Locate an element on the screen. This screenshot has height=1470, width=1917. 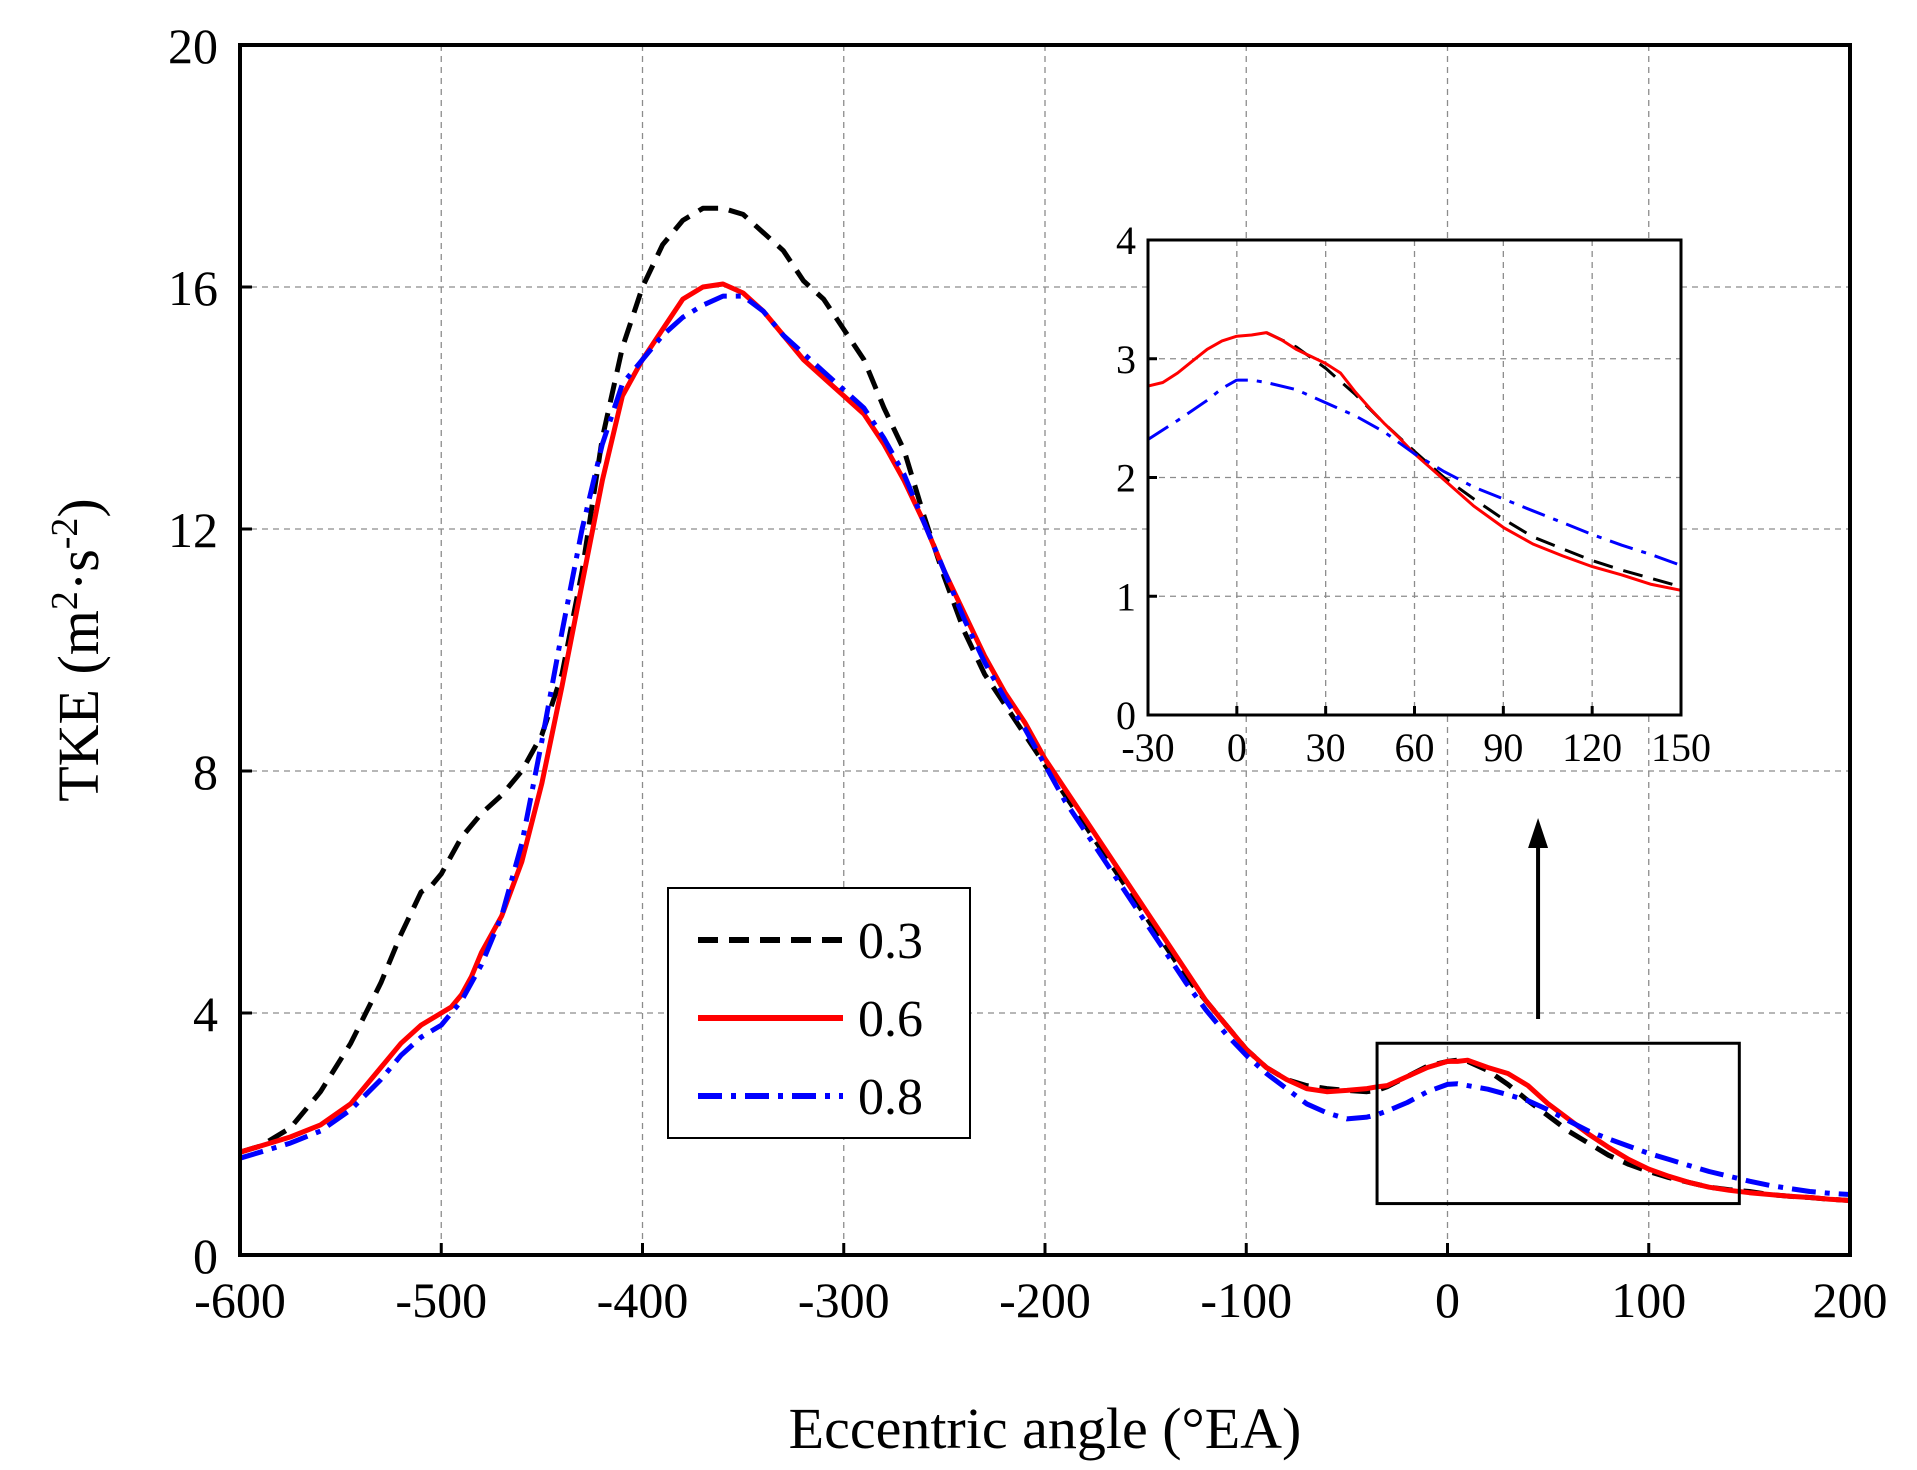
legend-label: 0.8 is located at coordinates (890, 1097).